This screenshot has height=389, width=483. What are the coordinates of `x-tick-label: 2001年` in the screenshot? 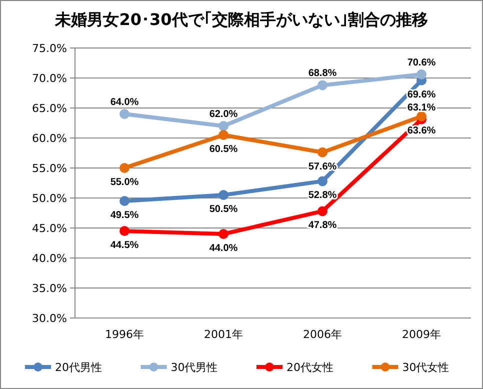 It's located at (223, 334).